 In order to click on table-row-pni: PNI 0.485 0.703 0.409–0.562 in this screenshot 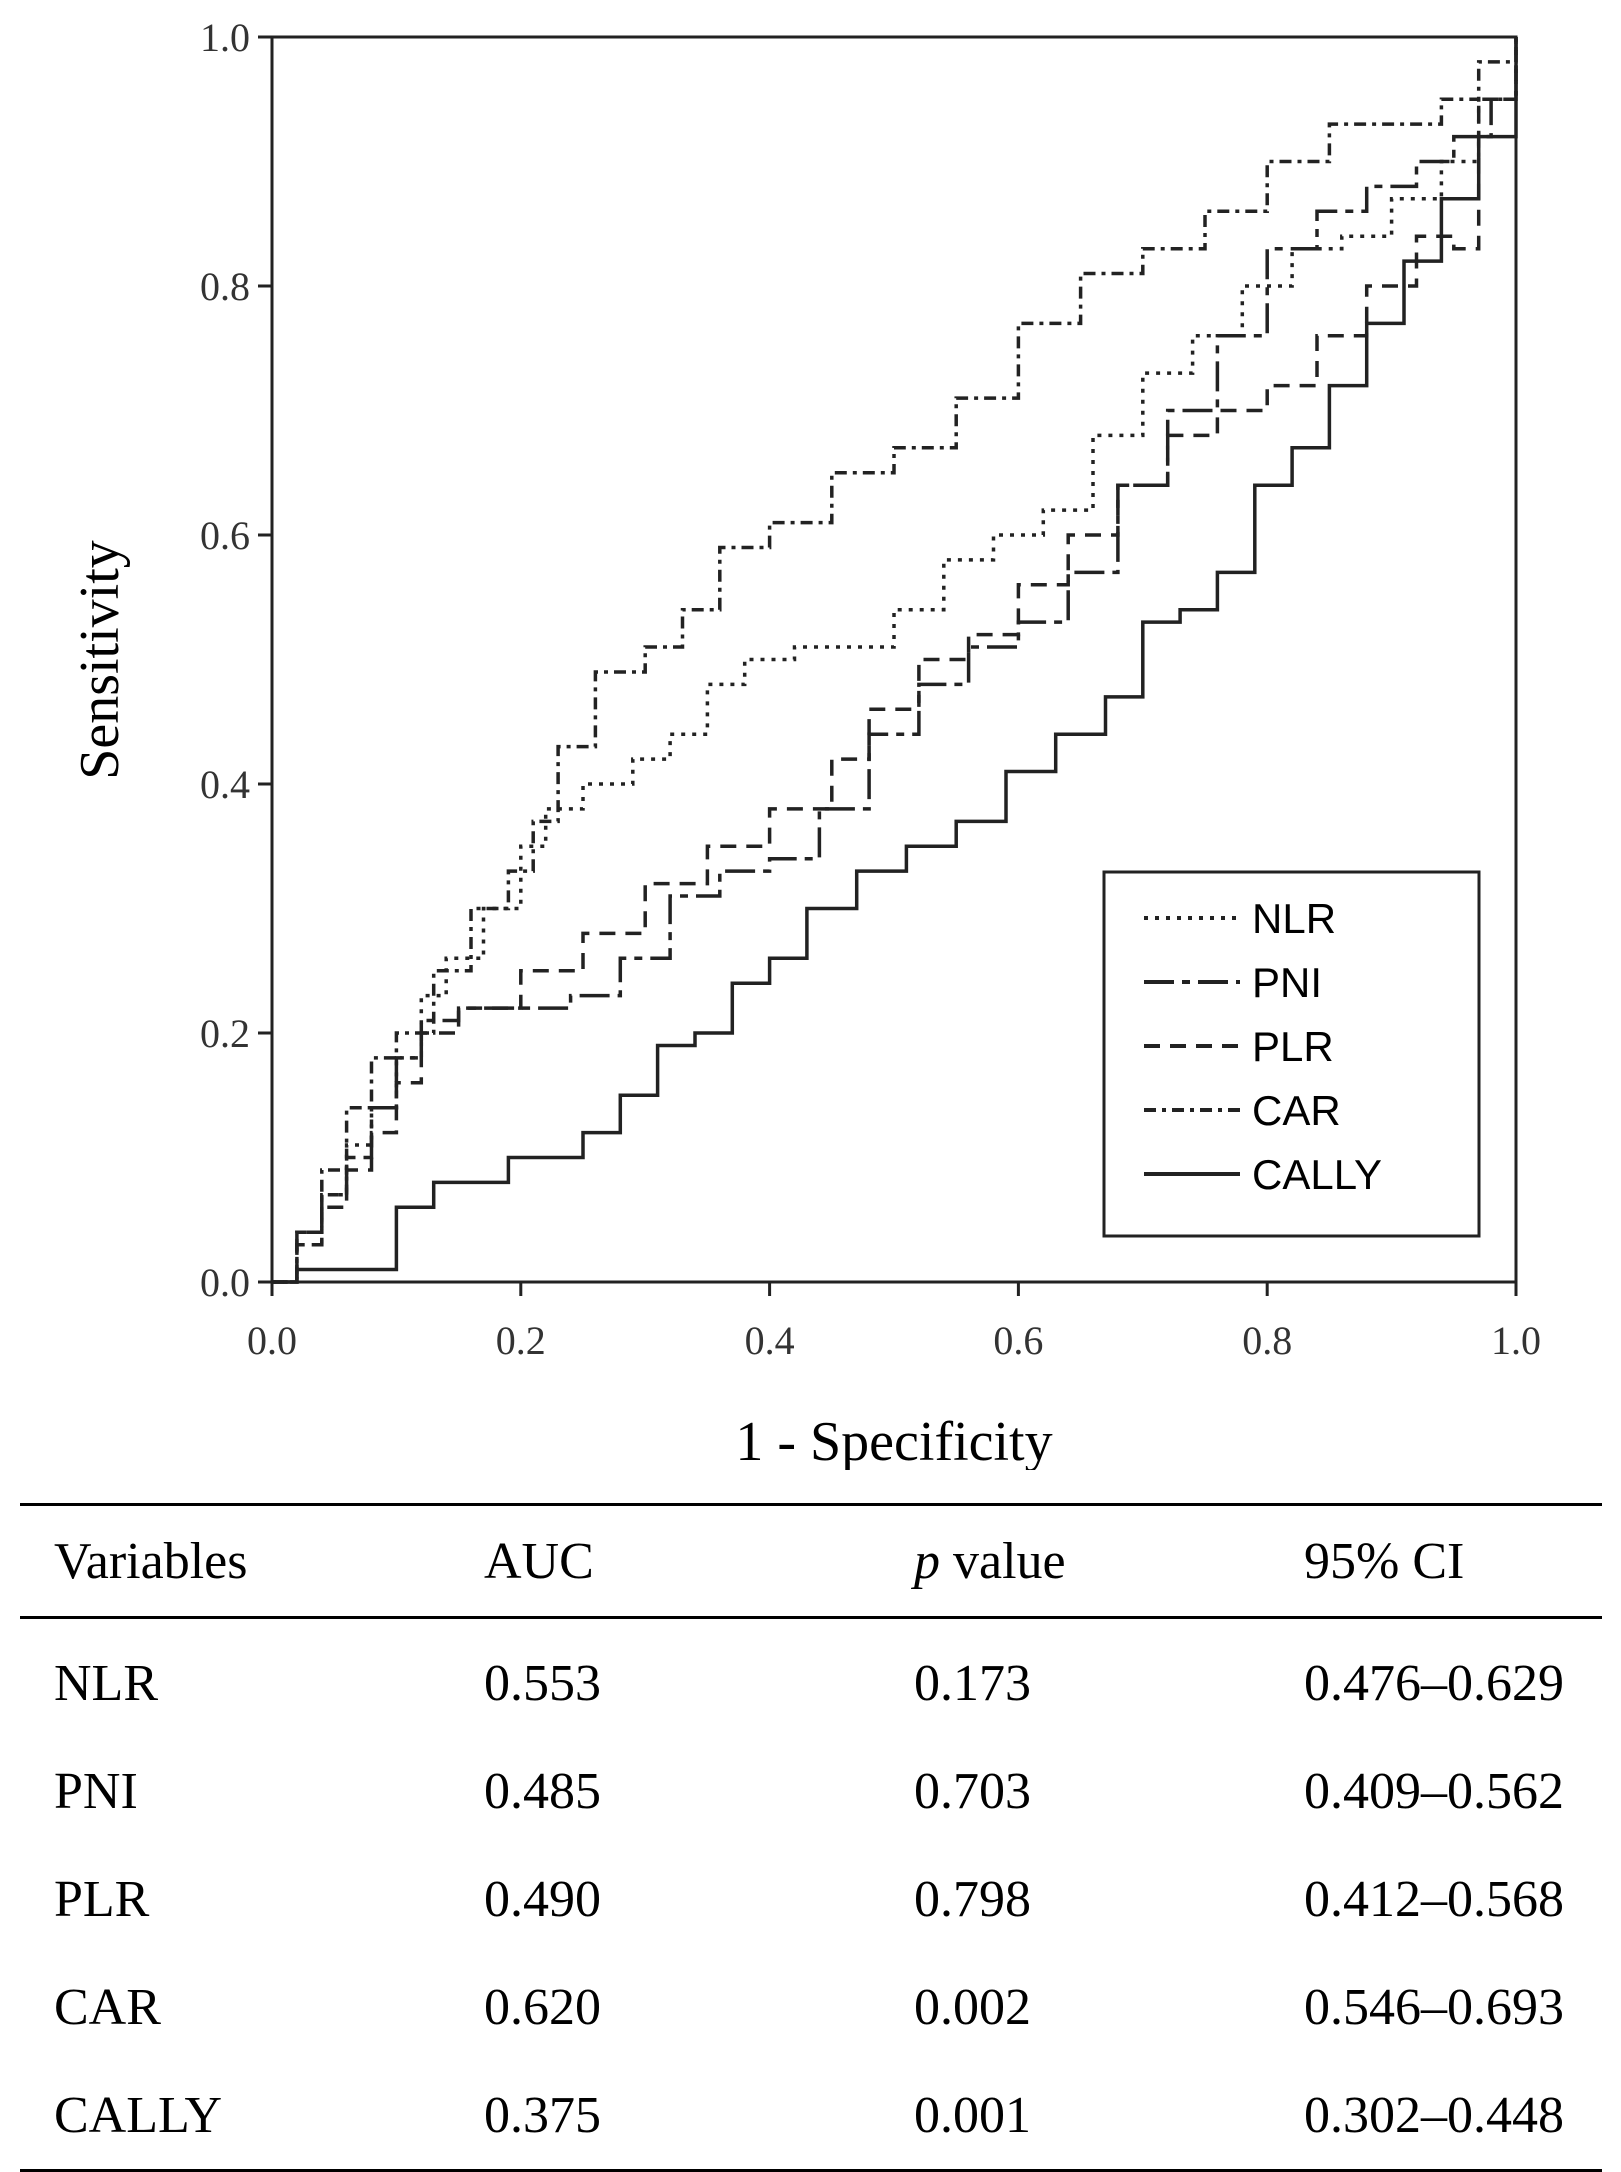, I will do `click(811, 1791)`.